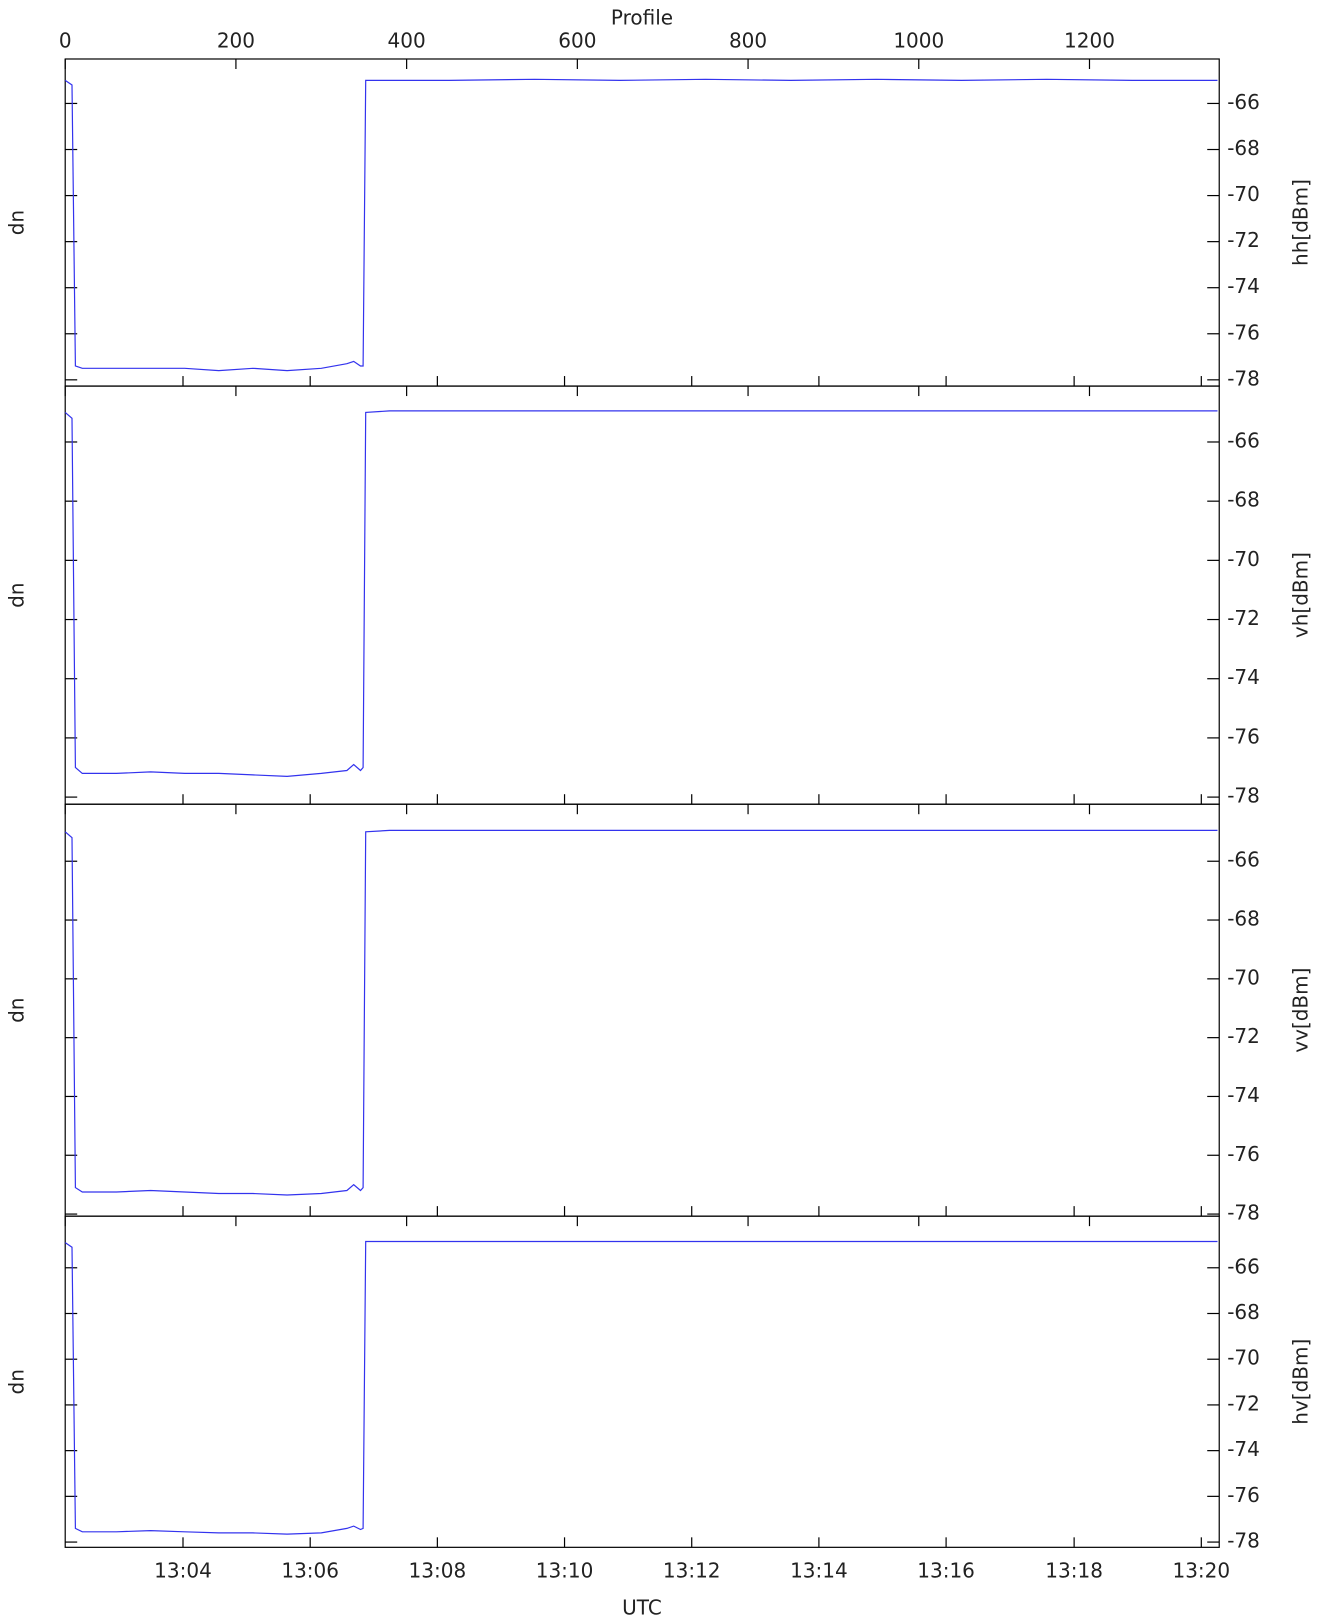 The width and height of the screenshot is (1325, 1622). What do you see at coordinates (946, 1571) in the screenshot?
I see `x-tick-label: 13:16` at bounding box center [946, 1571].